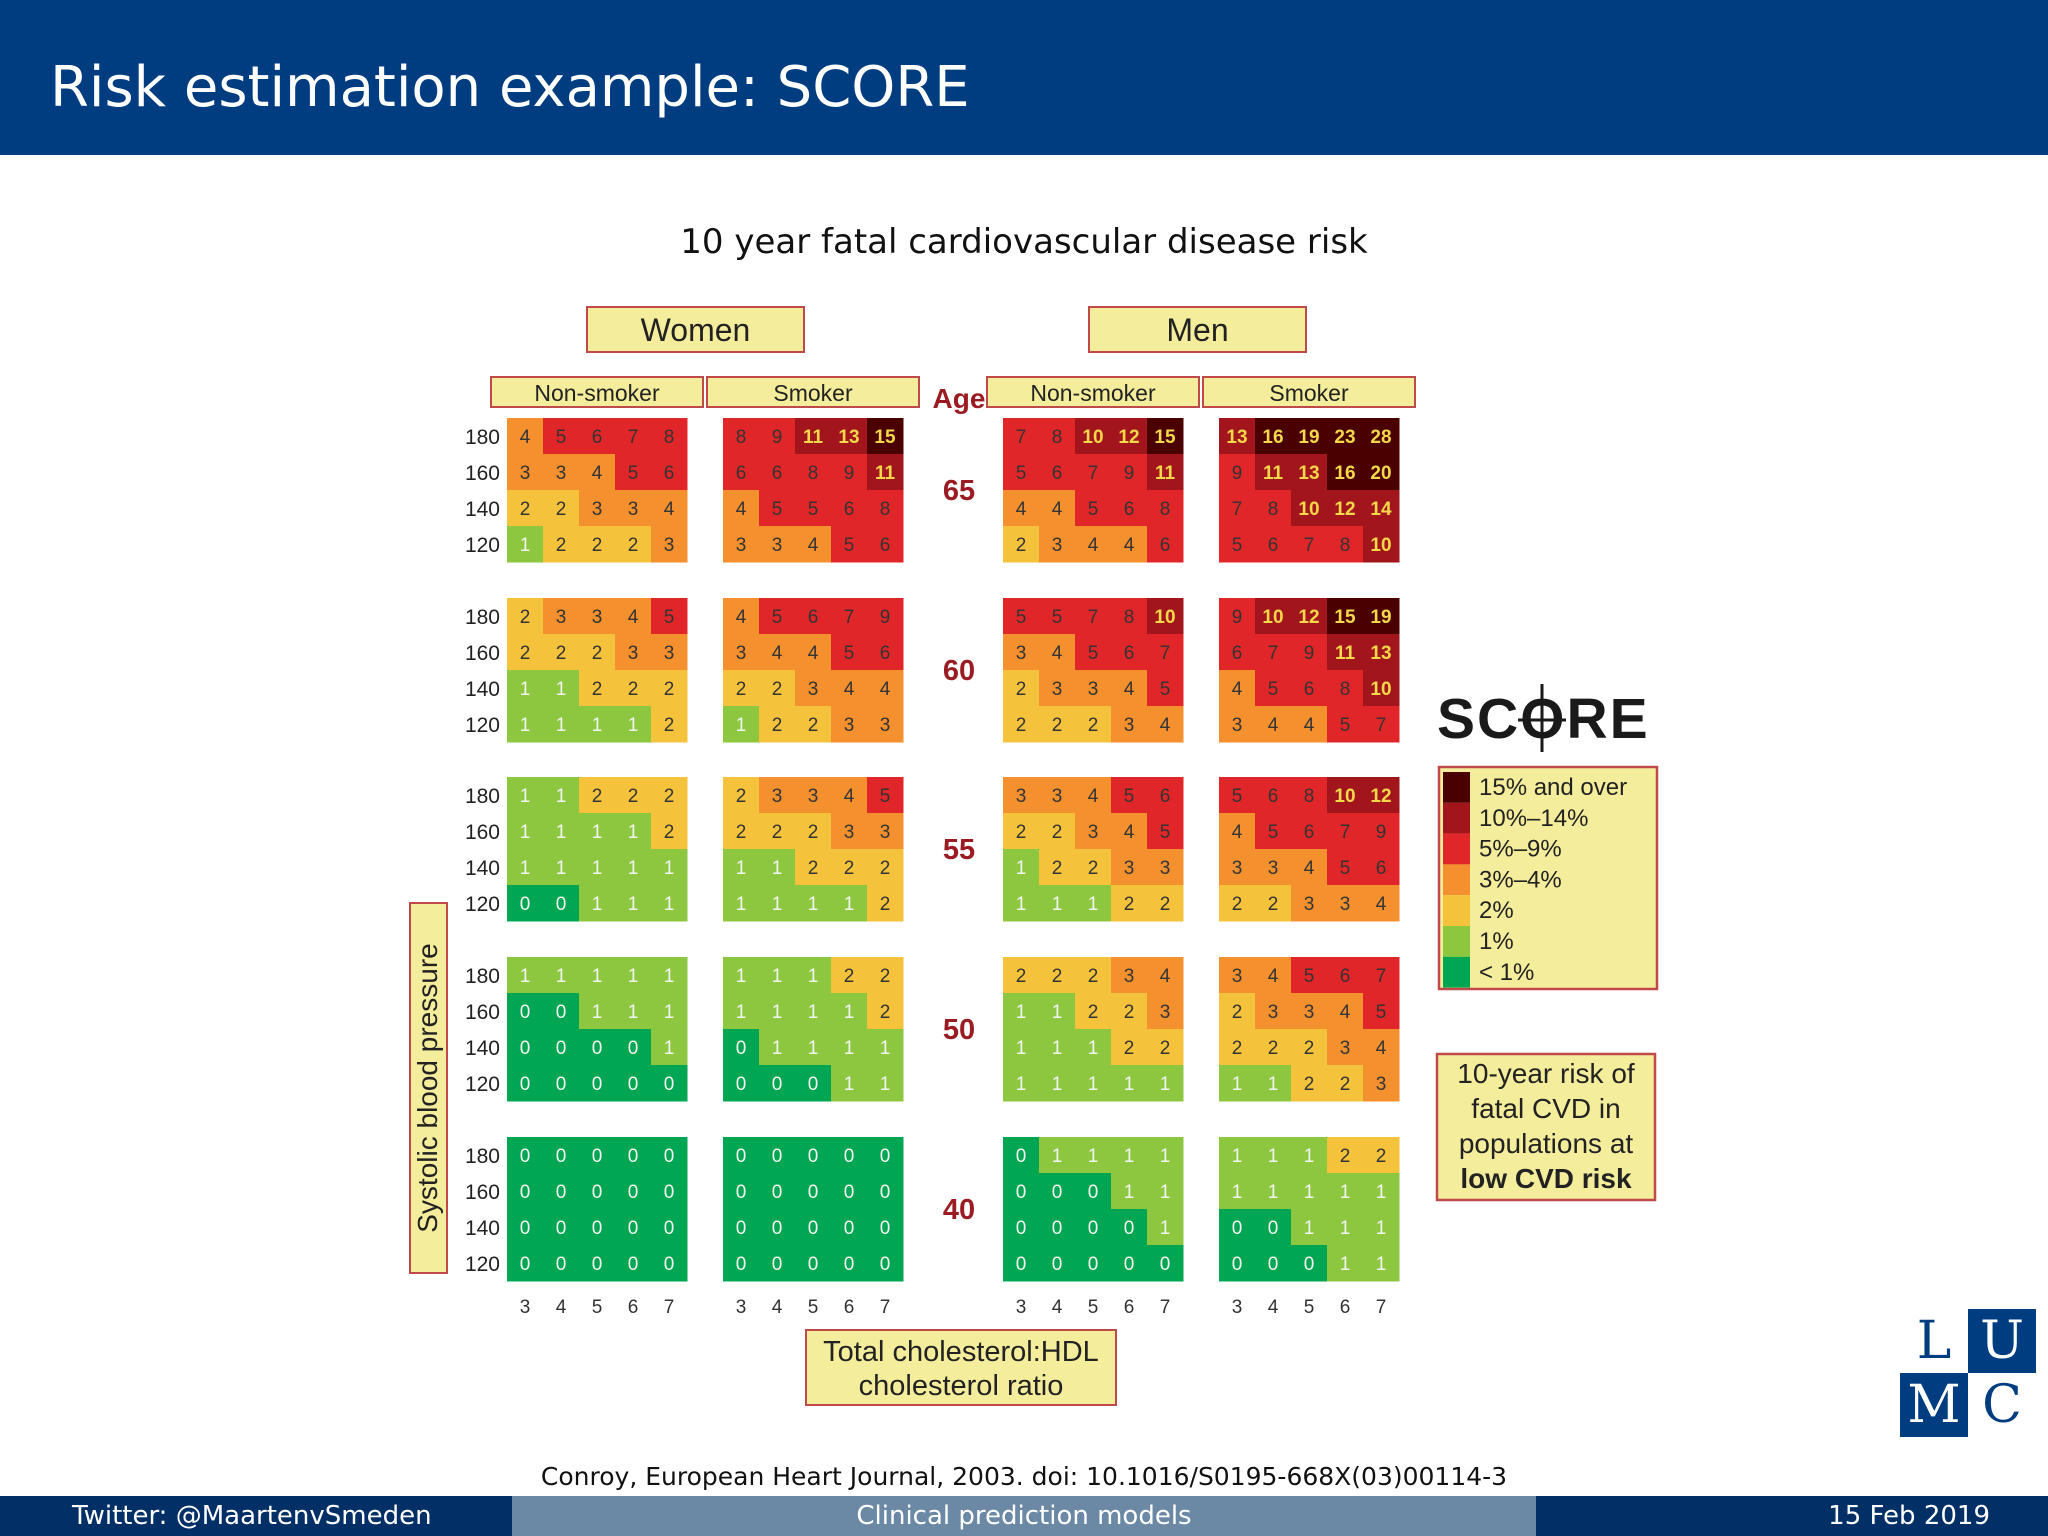 Image resolution: width=2048 pixels, height=1536 pixels. I want to click on cholesterol-tick-label: 6, so click(1345, 1307).